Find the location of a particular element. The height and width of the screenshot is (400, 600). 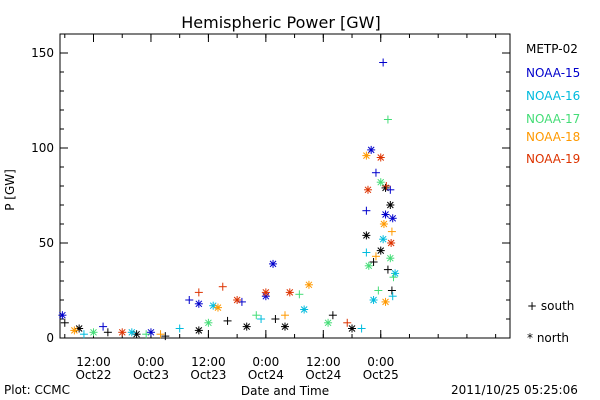

y-tick-label: 0 is located at coordinates (50, 338).